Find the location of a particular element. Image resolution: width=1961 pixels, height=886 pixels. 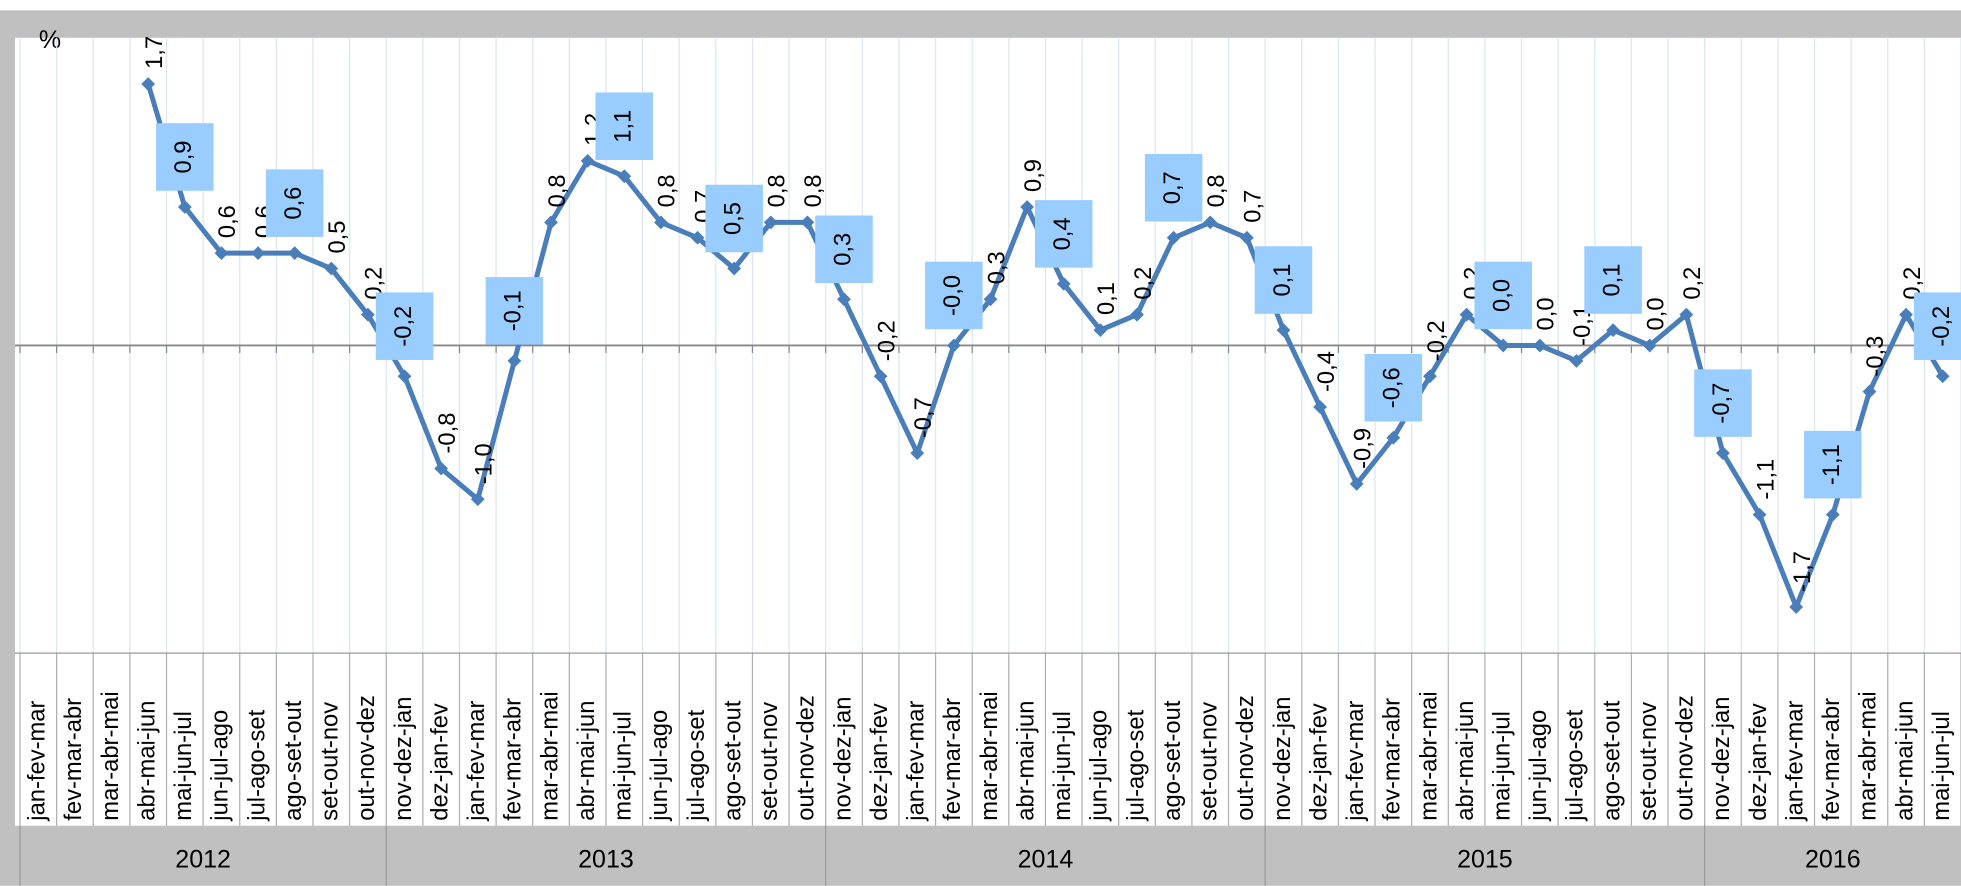

data-label: -0,4 is located at coordinates (1326, 371).